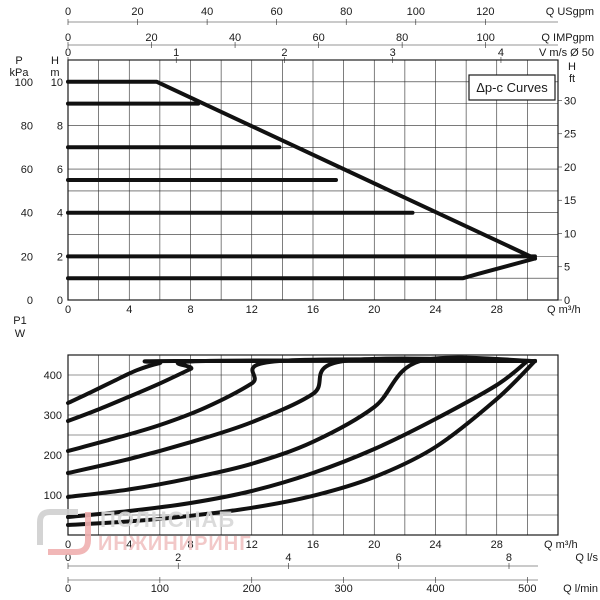  Describe the element at coordinates (570, 135) in the screenshot. I see `y-tick-label-ft: 25` at that location.